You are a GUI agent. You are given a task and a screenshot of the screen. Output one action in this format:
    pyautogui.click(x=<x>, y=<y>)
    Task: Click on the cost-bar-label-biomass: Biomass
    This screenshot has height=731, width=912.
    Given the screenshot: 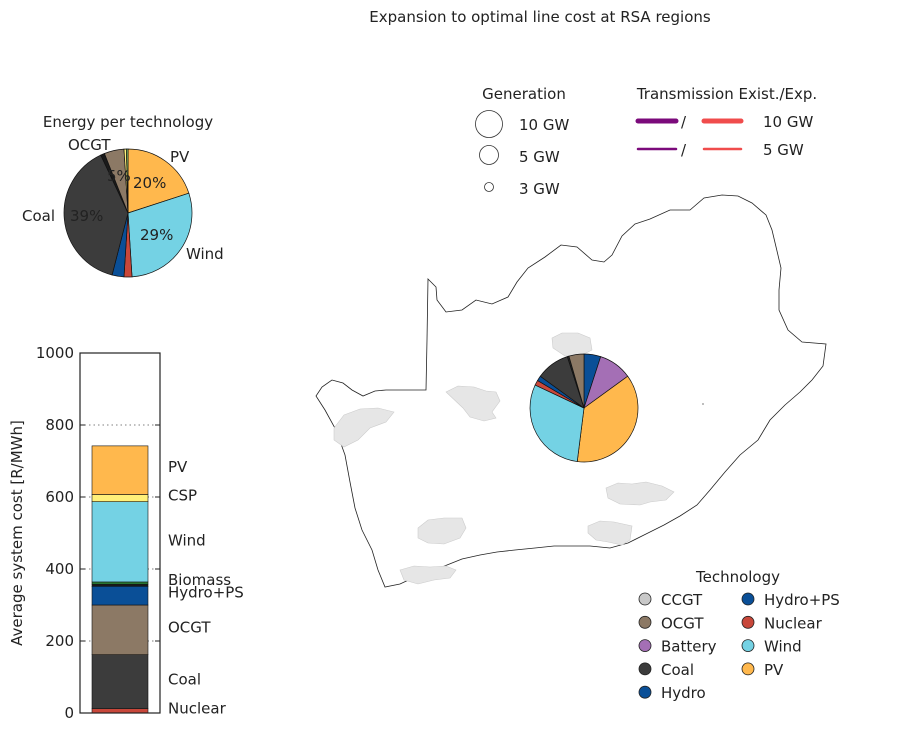 What is the action you would take?
    pyautogui.click(x=199, y=580)
    